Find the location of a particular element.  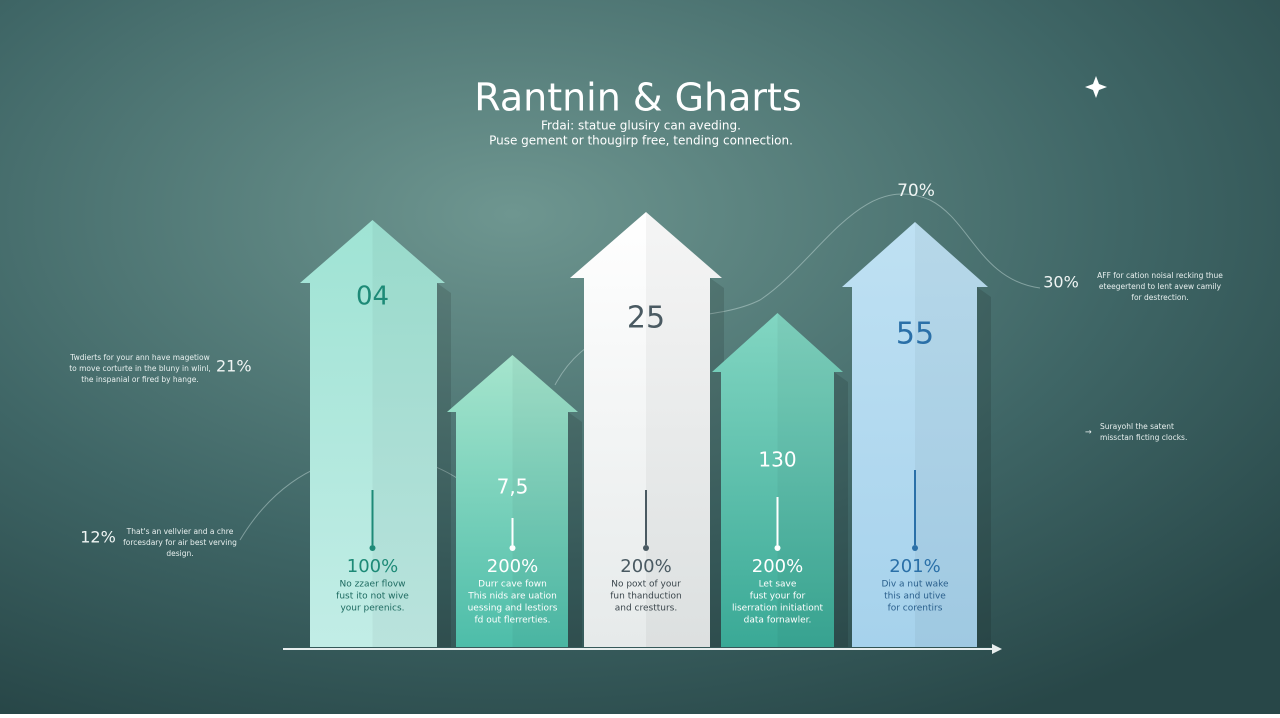

arrow-number: 7,5 is located at coordinates (513, 487).